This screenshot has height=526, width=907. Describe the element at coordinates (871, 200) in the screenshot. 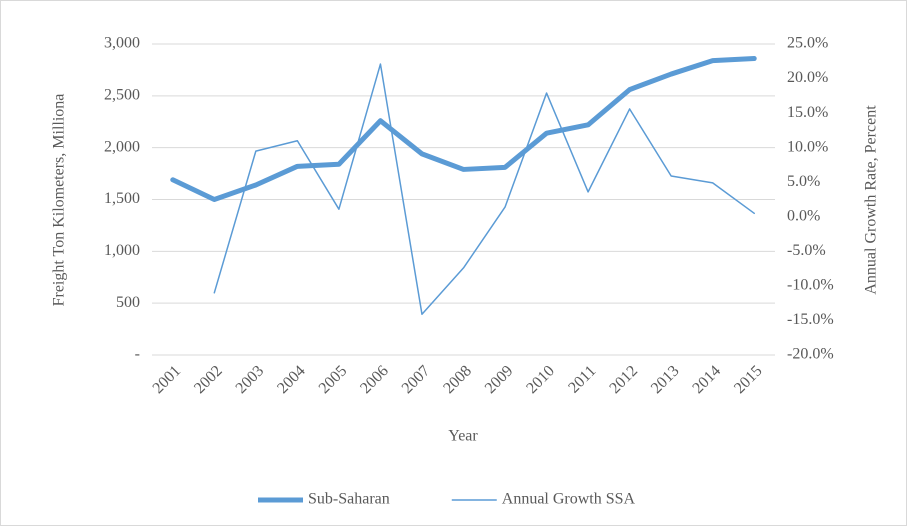

I see `y2-axis-title: Annual Growth Rate, Percent` at that location.